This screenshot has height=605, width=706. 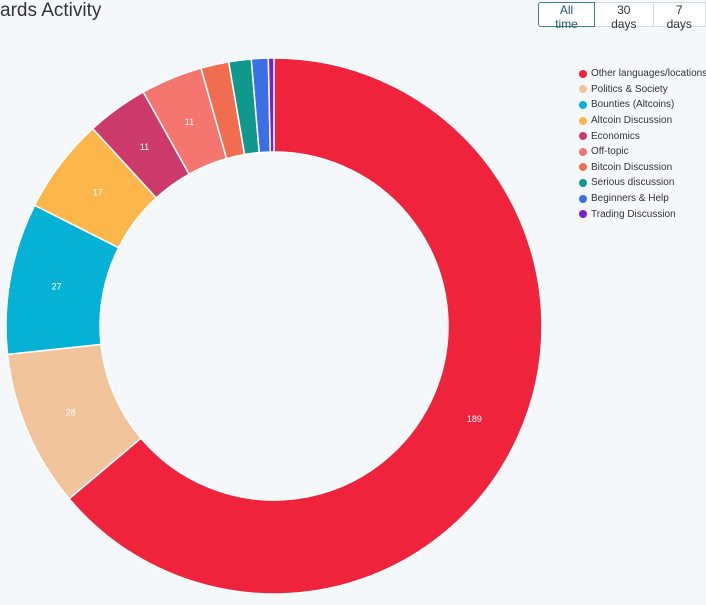 What do you see at coordinates (633, 105) in the screenshot?
I see `legend-label: Bounties (Altcoins)` at bounding box center [633, 105].